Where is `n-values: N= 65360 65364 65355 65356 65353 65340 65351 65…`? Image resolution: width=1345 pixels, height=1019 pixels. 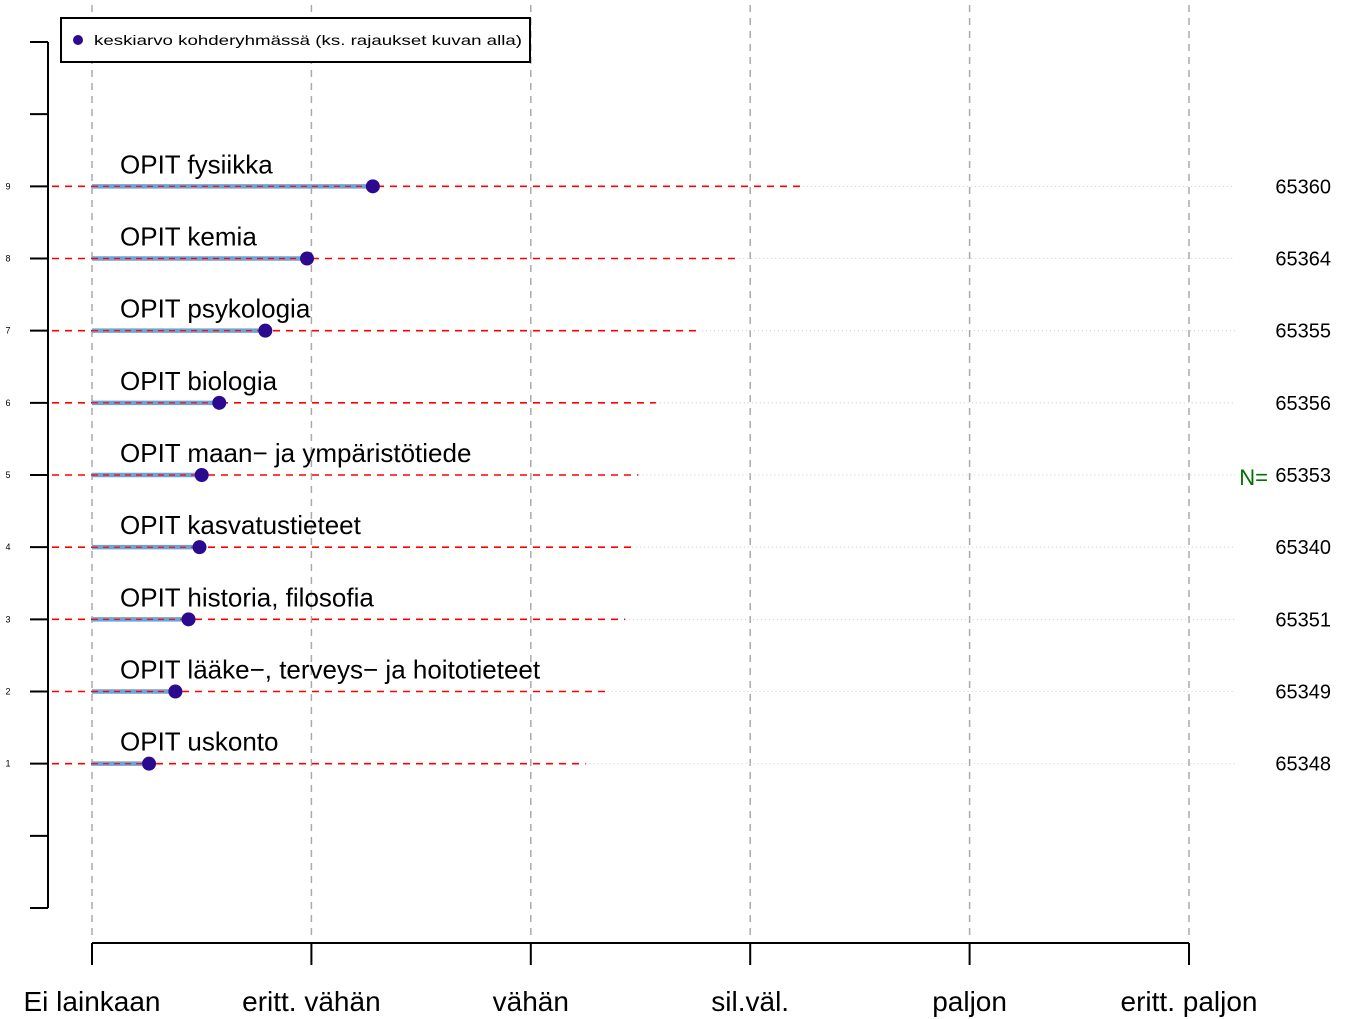 n-values: N= 65360 65364 65355 65356 65353 65340 65351 65… is located at coordinates (1285, 475).